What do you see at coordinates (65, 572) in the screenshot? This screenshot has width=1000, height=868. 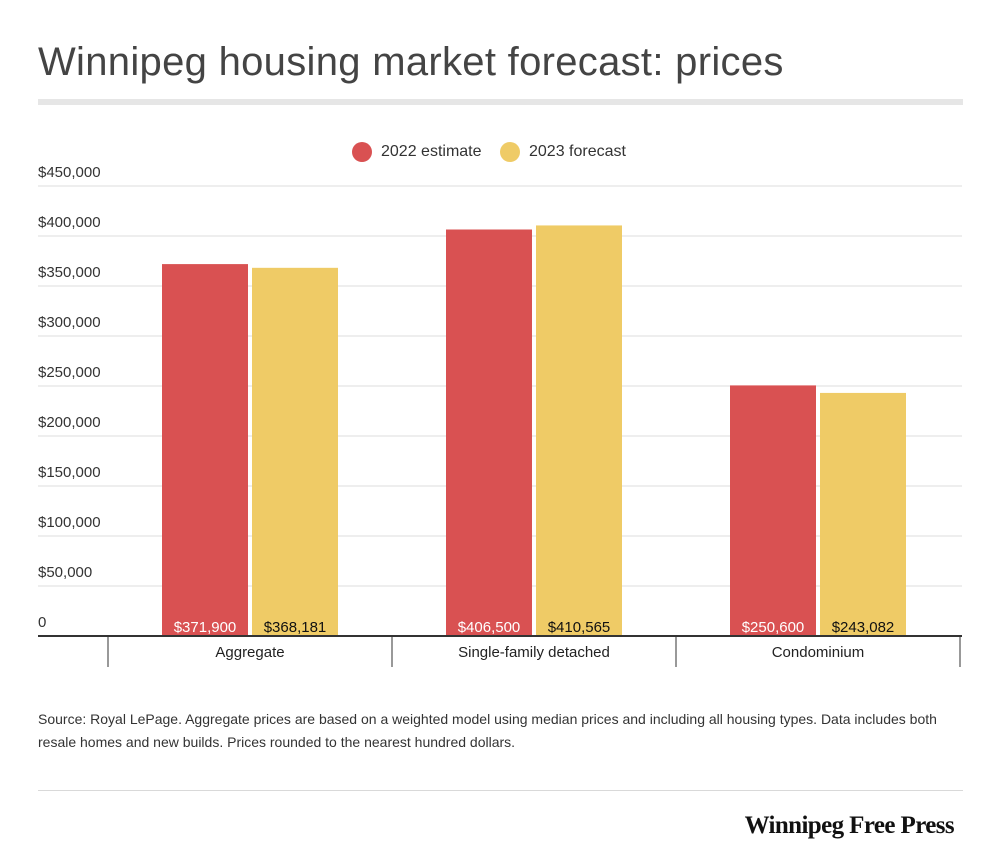 I see `y-tick-label: $50,000` at bounding box center [65, 572].